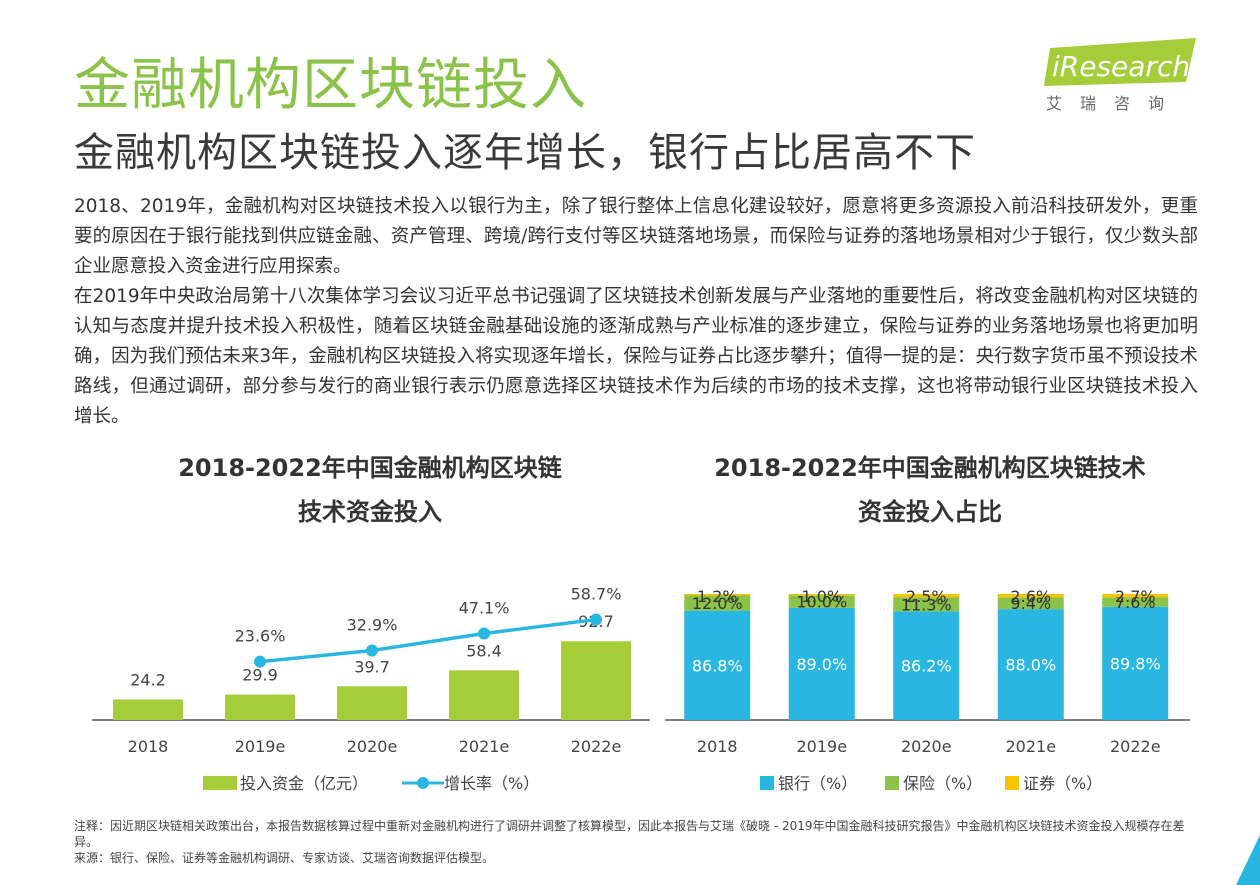  What do you see at coordinates (428, 640) in the screenshot?
I see `growth-line` at bounding box center [428, 640].